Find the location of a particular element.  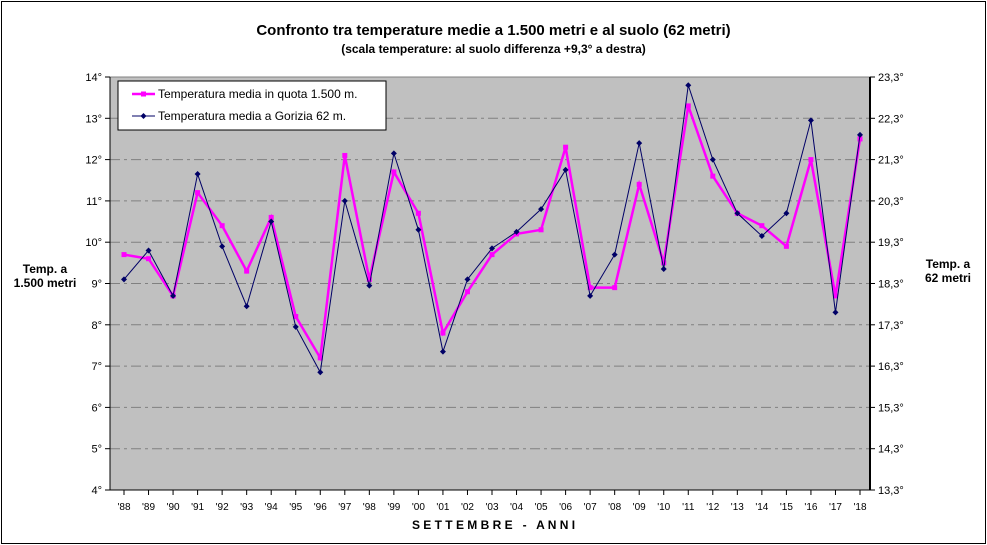

y-tick-label-right: 14,3° is located at coordinates (891, 450).